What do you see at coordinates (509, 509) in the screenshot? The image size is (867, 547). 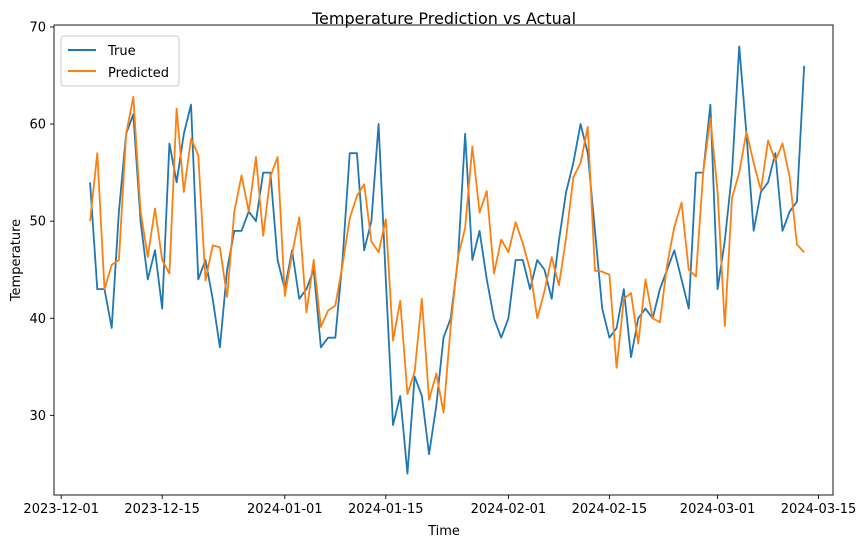 I see `x-tick-label: 2024-02-01` at bounding box center [509, 509].